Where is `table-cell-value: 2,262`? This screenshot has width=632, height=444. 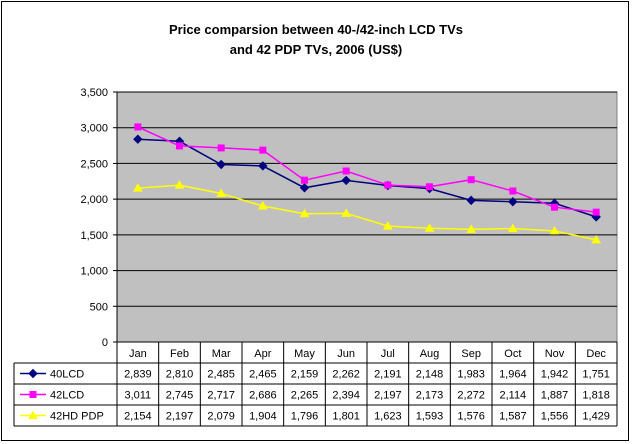 table-cell-value: 2,262 is located at coordinates (346, 375).